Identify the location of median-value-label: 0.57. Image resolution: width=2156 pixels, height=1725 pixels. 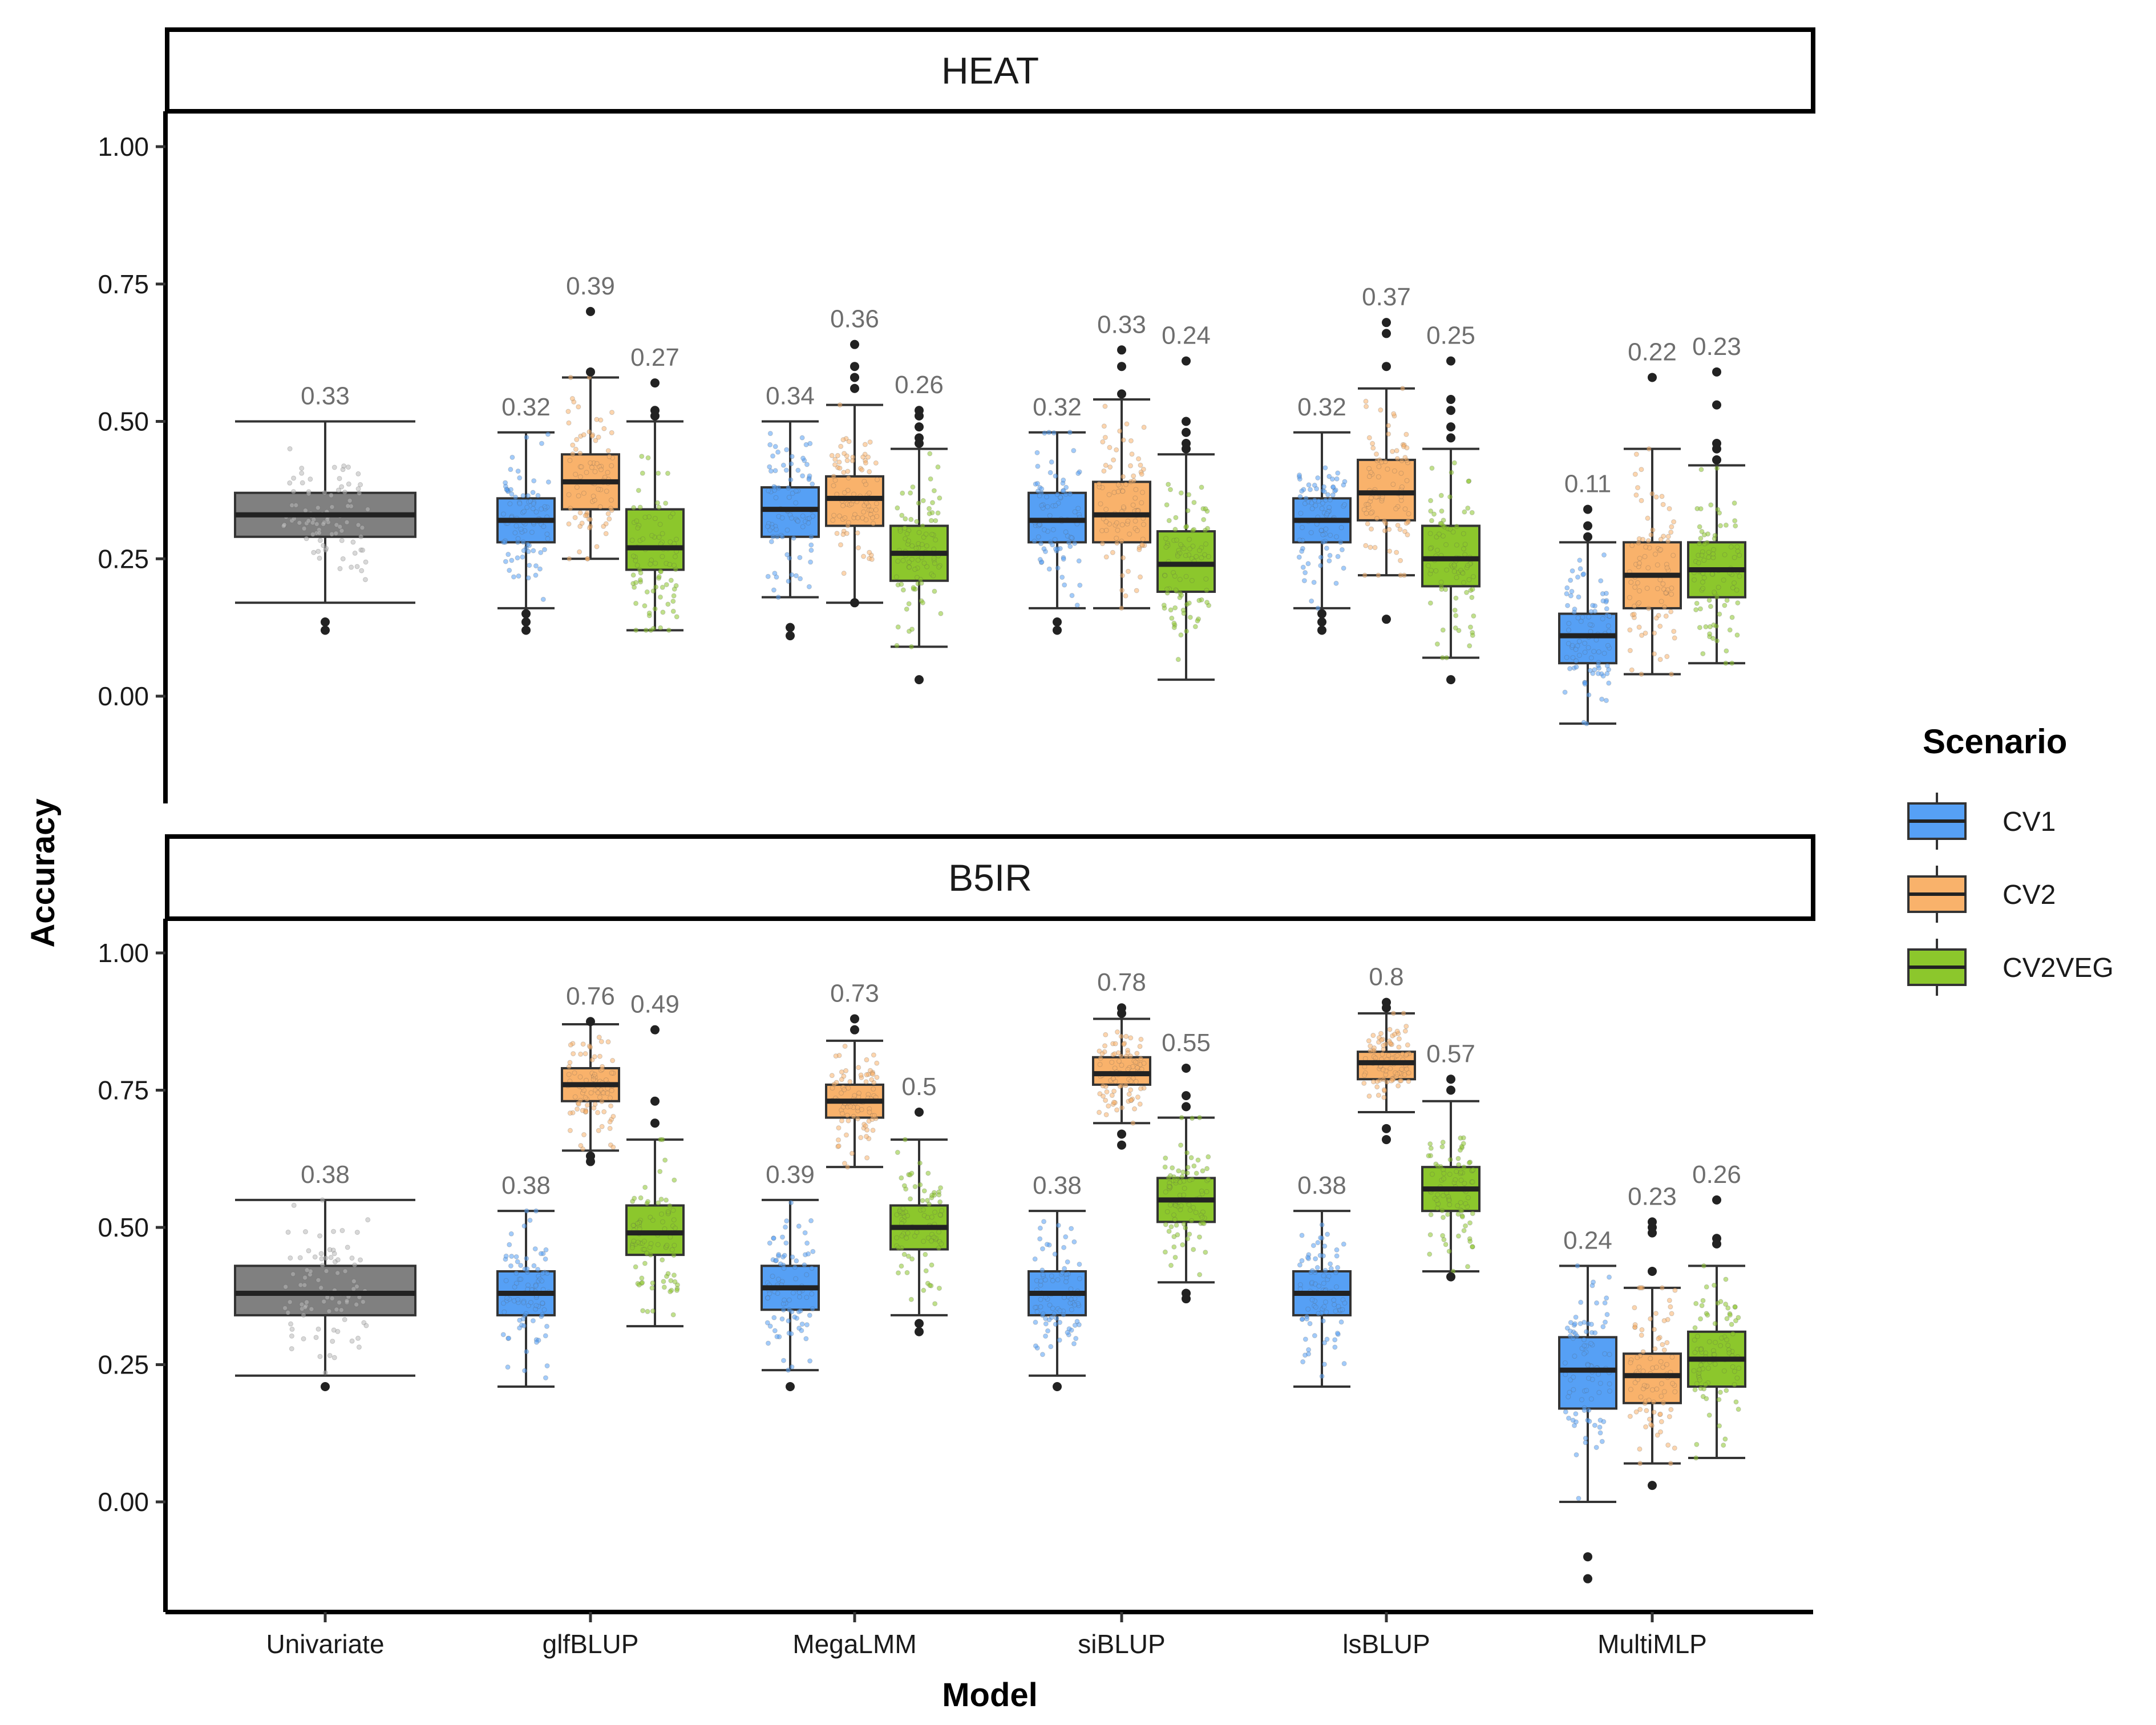
(1451, 1054).